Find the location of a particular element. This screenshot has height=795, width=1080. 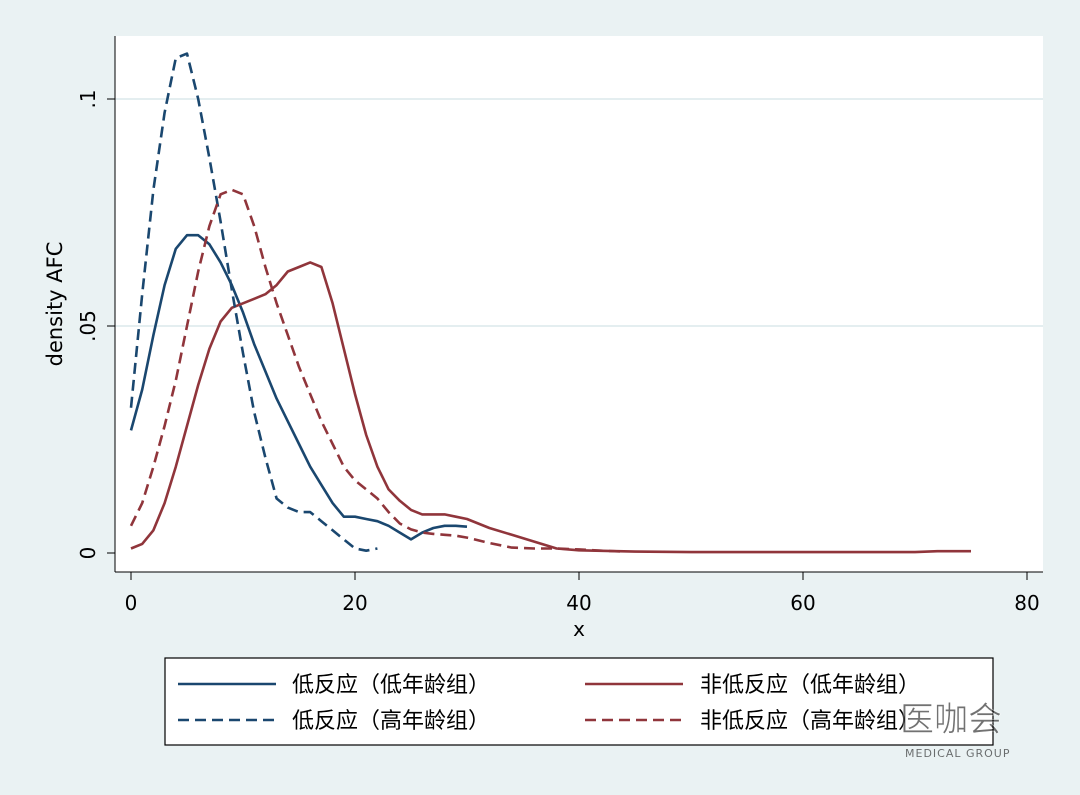

x-tick-label-3: 60 is located at coordinates (802, 603).